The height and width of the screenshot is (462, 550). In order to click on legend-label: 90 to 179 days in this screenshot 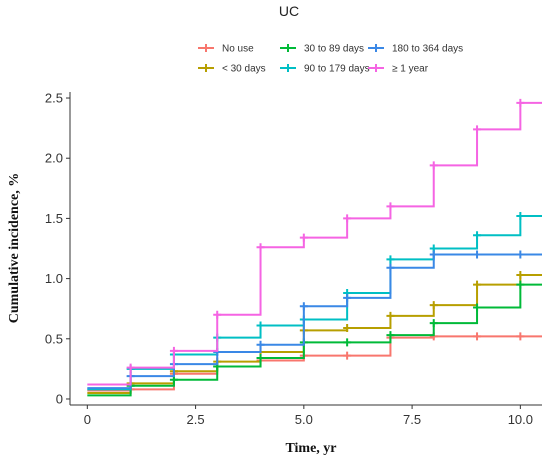, I will do `click(337, 69)`.